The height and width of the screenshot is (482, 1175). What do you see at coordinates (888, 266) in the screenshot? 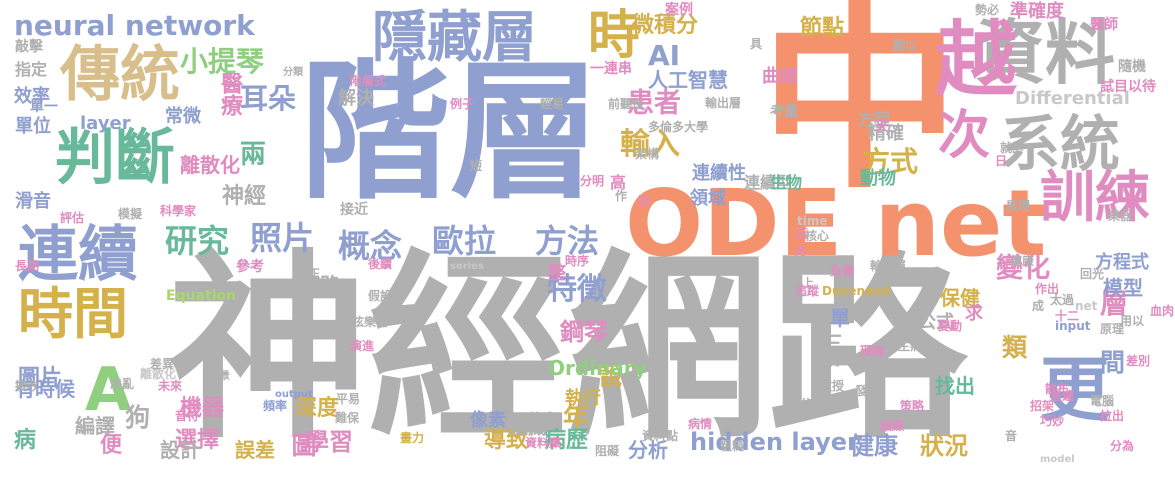
I see `cloud-word: 輸入層` at bounding box center [888, 266].